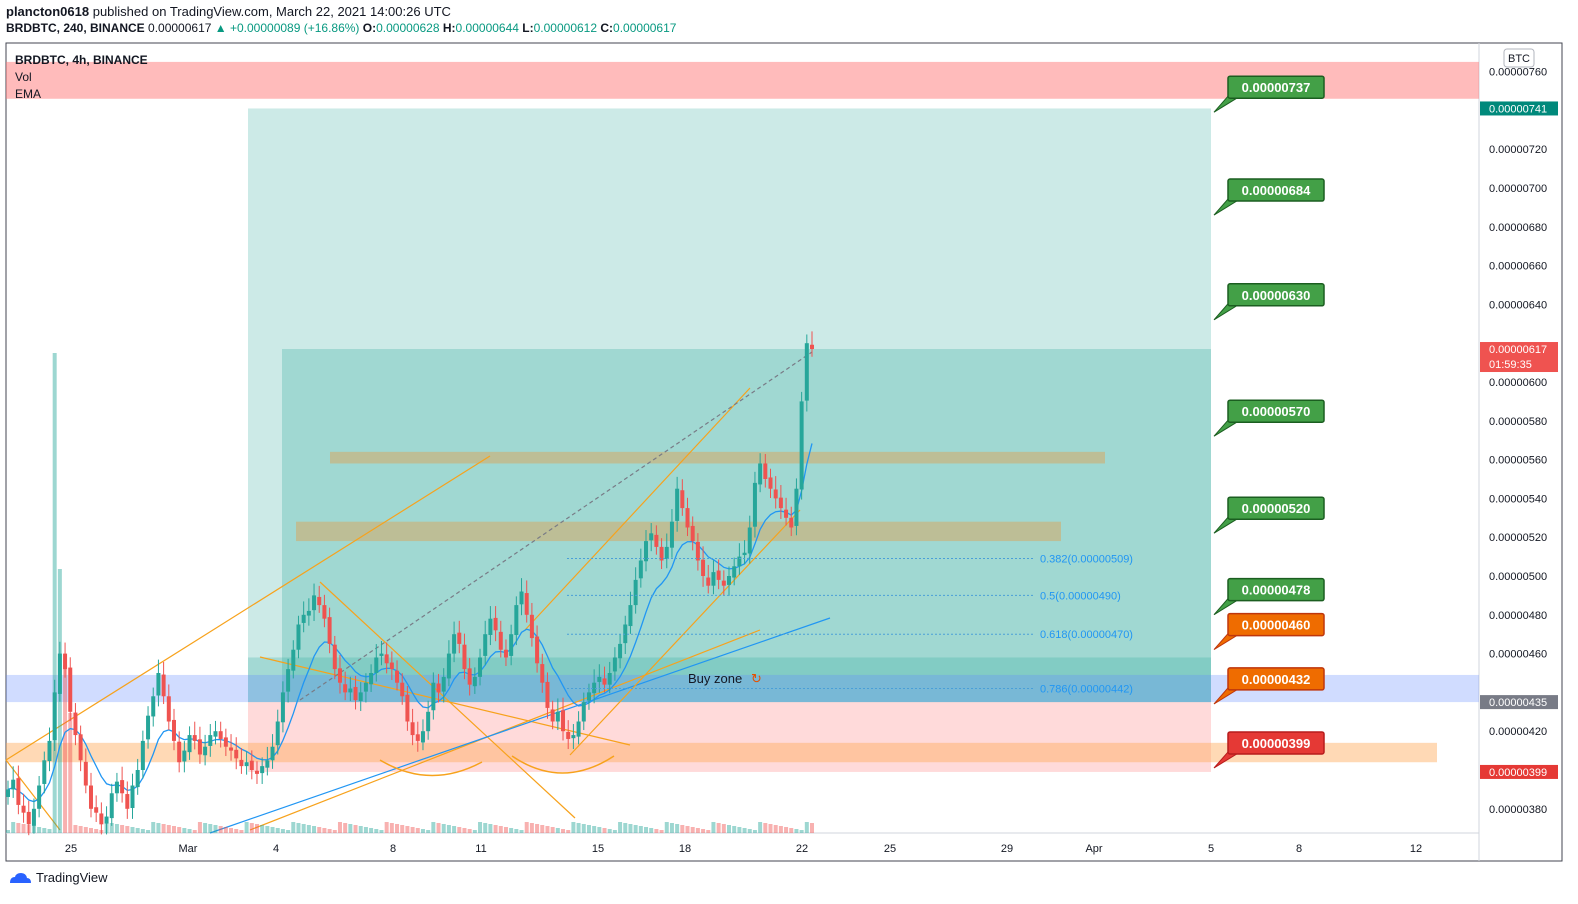  I want to click on target-callout: 0.00000460, so click(1269, 631).